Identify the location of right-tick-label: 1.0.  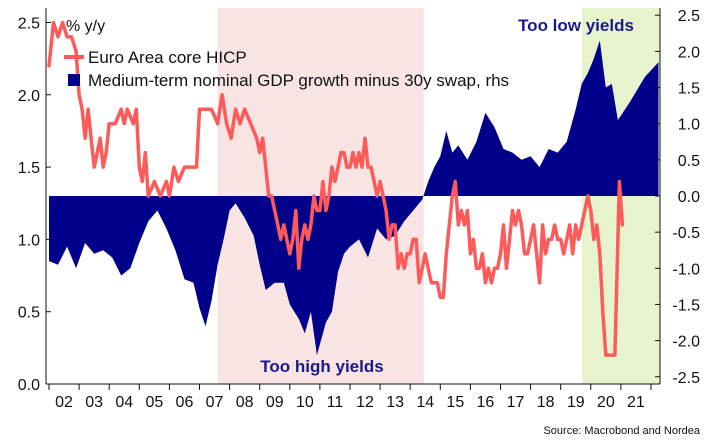
(689, 125).